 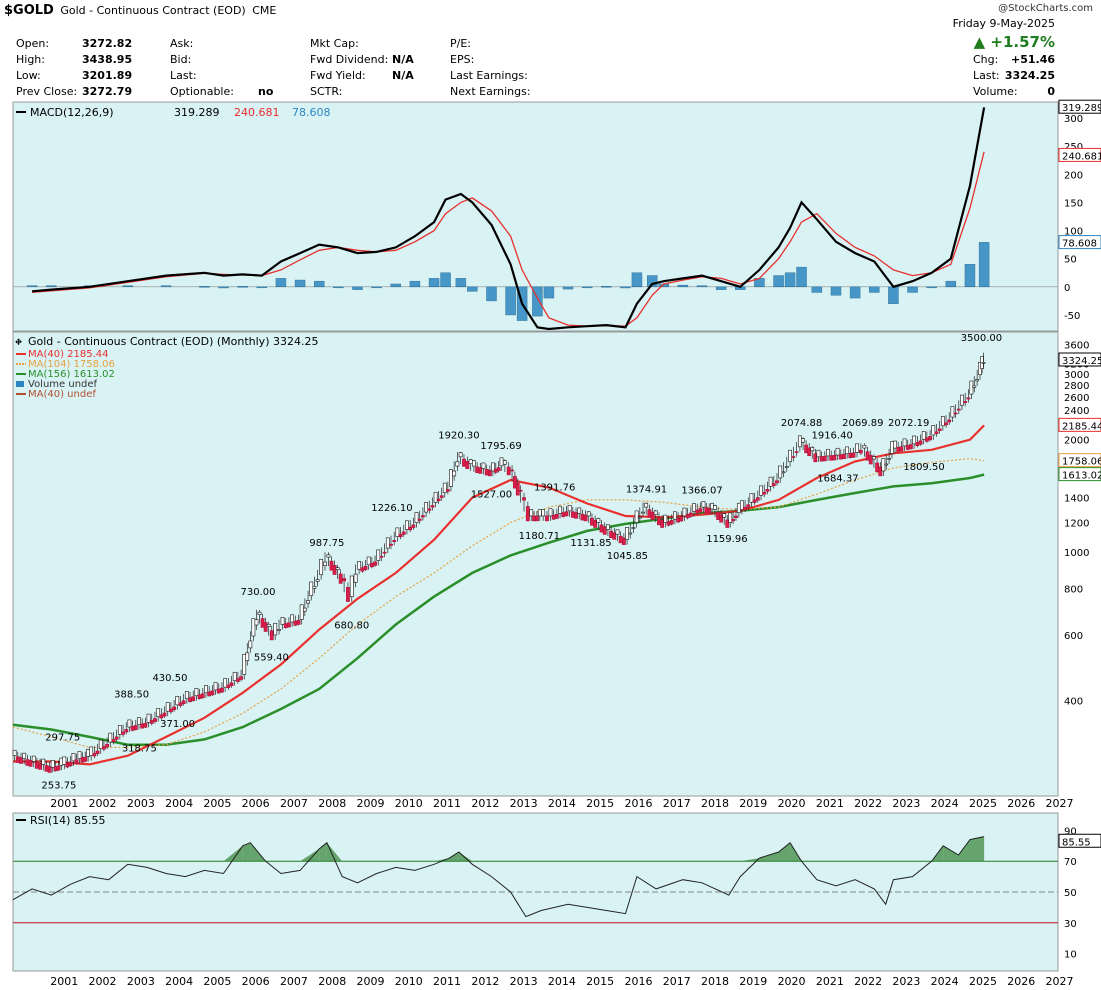 What do you see at coordinates (981, 338) in the screenshot?
I see `price-annotation: 3500.00` at bounding box center [981, 338].